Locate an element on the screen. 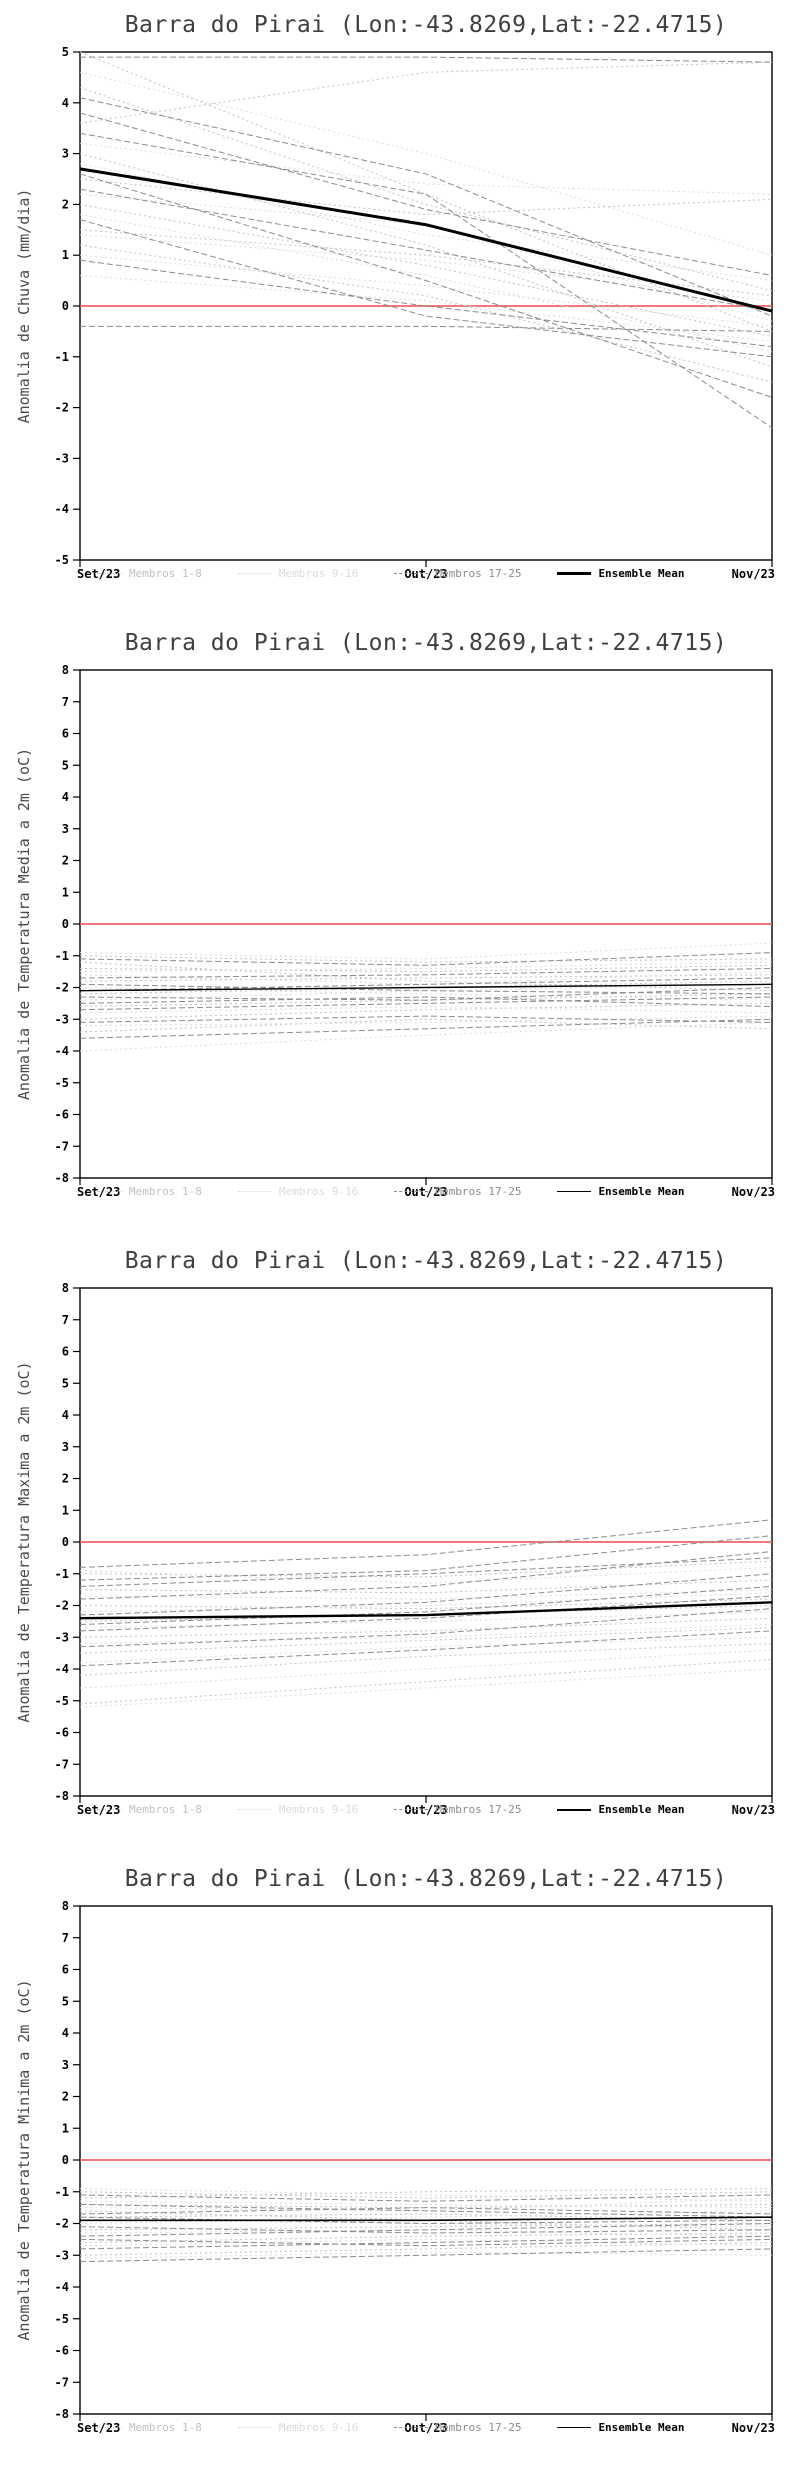  legend-item: Membros 9-16 is located at coordinates (298, 1191).